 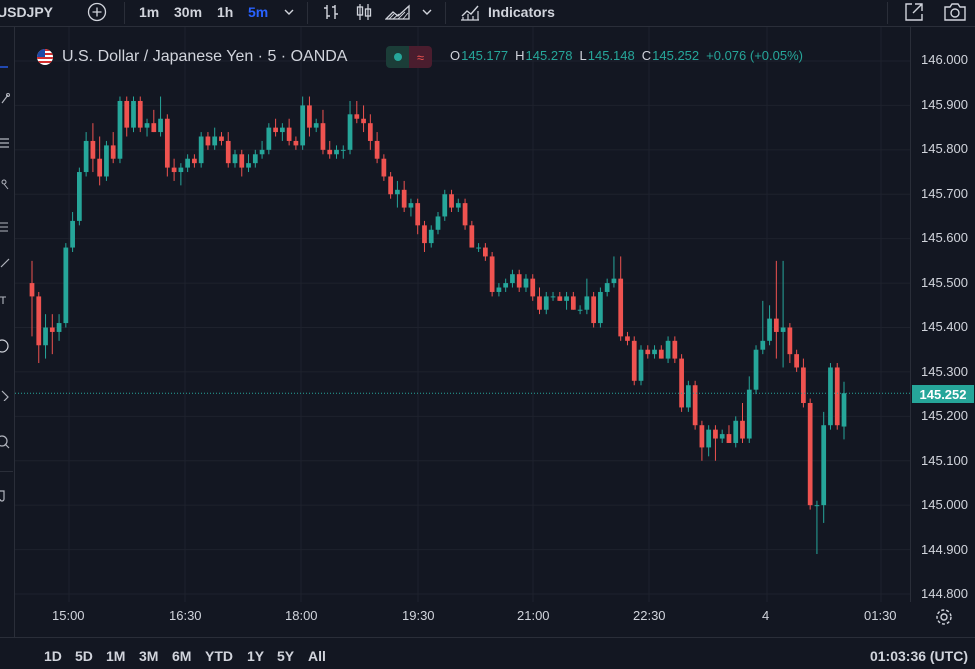 I want to click on range-1d: 1D, so click(x=53, y=656).